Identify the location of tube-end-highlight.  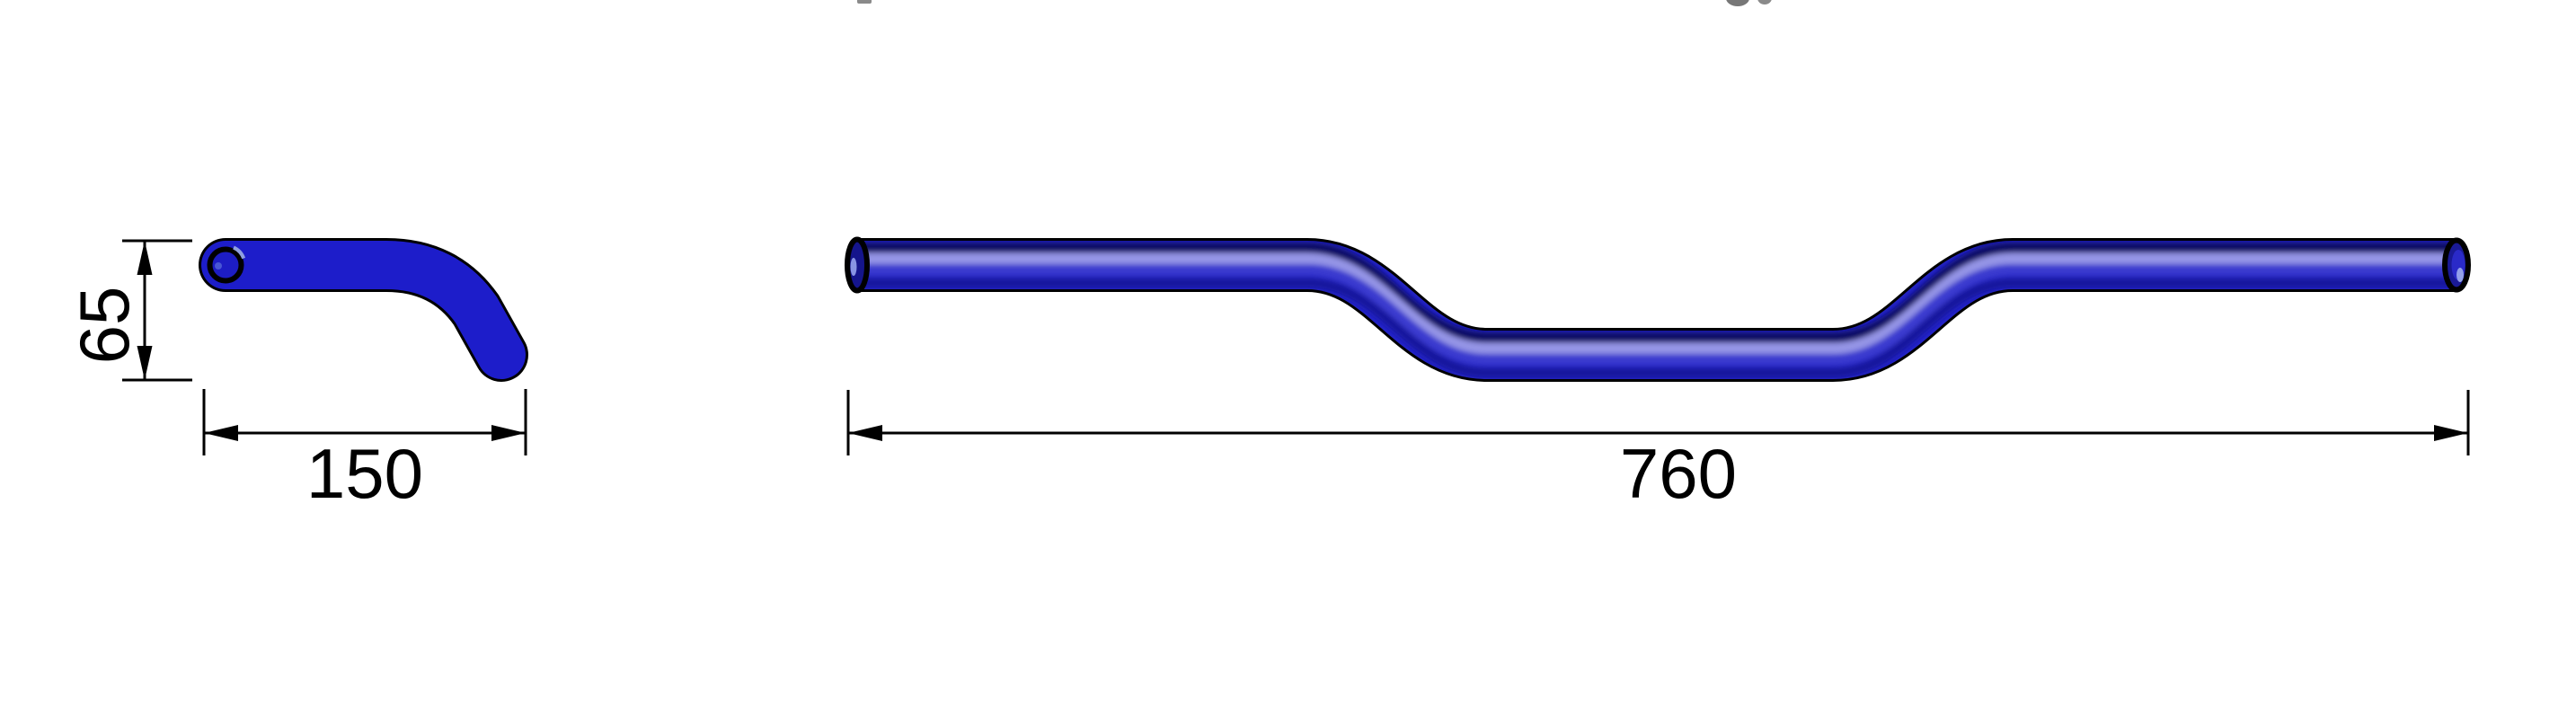
(240, 252).